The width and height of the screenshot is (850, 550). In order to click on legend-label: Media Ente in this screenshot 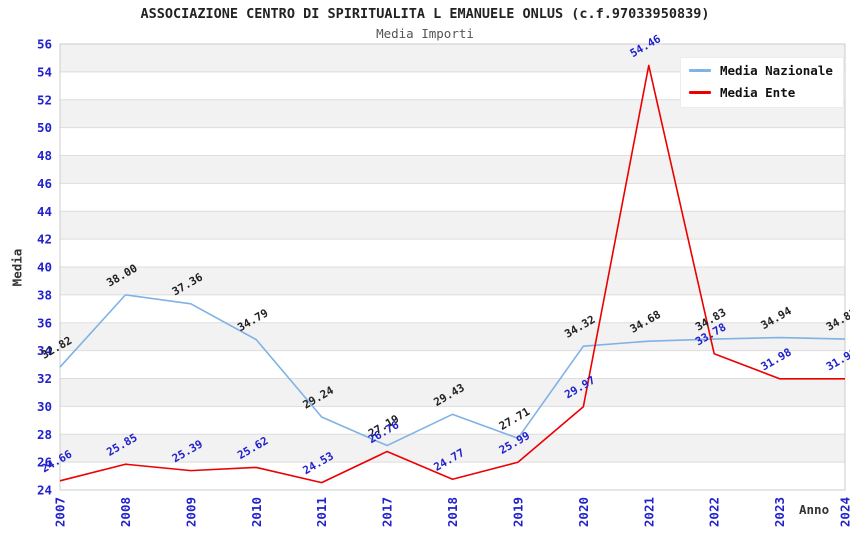, I will do `click(758, 92)`.